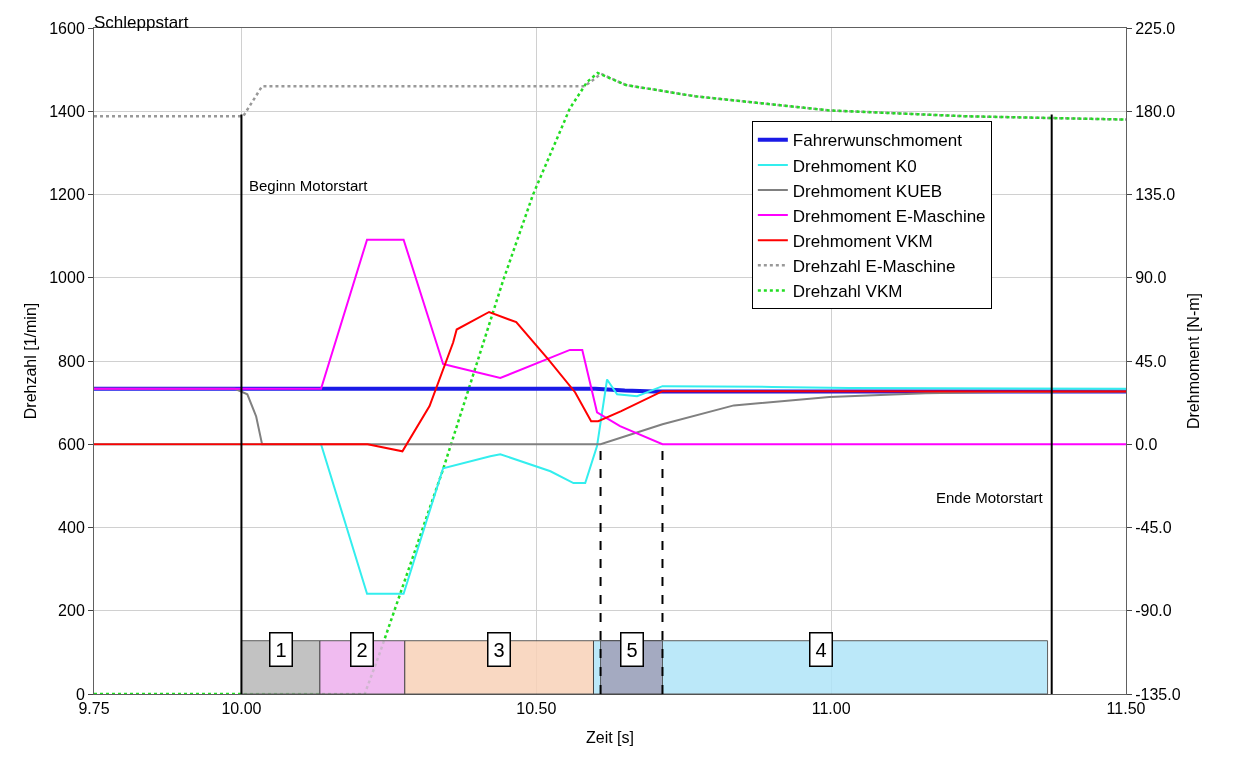 Image resolution: width=1241 pixels, height=767 pixels. I want to click on ref-line-label: Beginn Motorstart, so click(309, 185).